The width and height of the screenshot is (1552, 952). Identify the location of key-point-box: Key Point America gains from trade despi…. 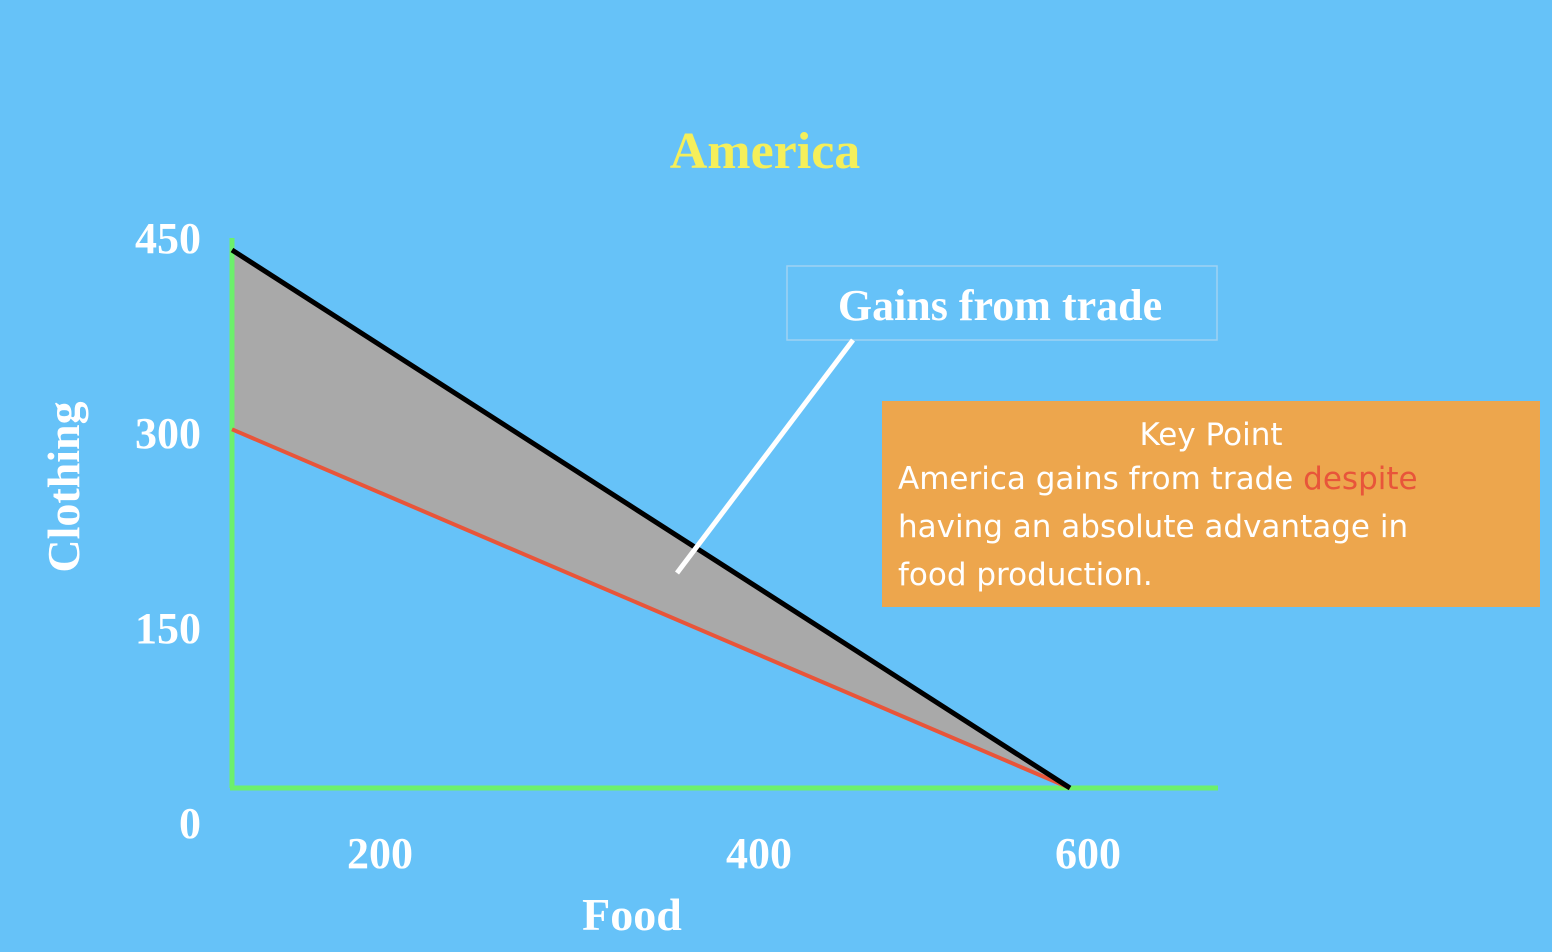
(1211, 504).